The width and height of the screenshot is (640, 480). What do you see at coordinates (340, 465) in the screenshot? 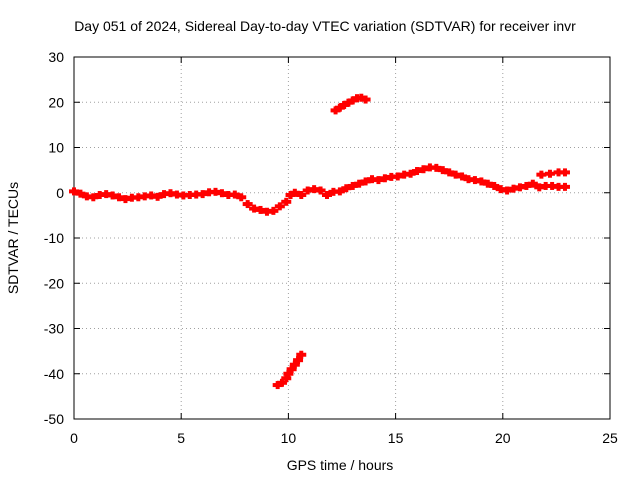
I see `x-axis-label: GPS time / hours` at bounding box center [340, 465].